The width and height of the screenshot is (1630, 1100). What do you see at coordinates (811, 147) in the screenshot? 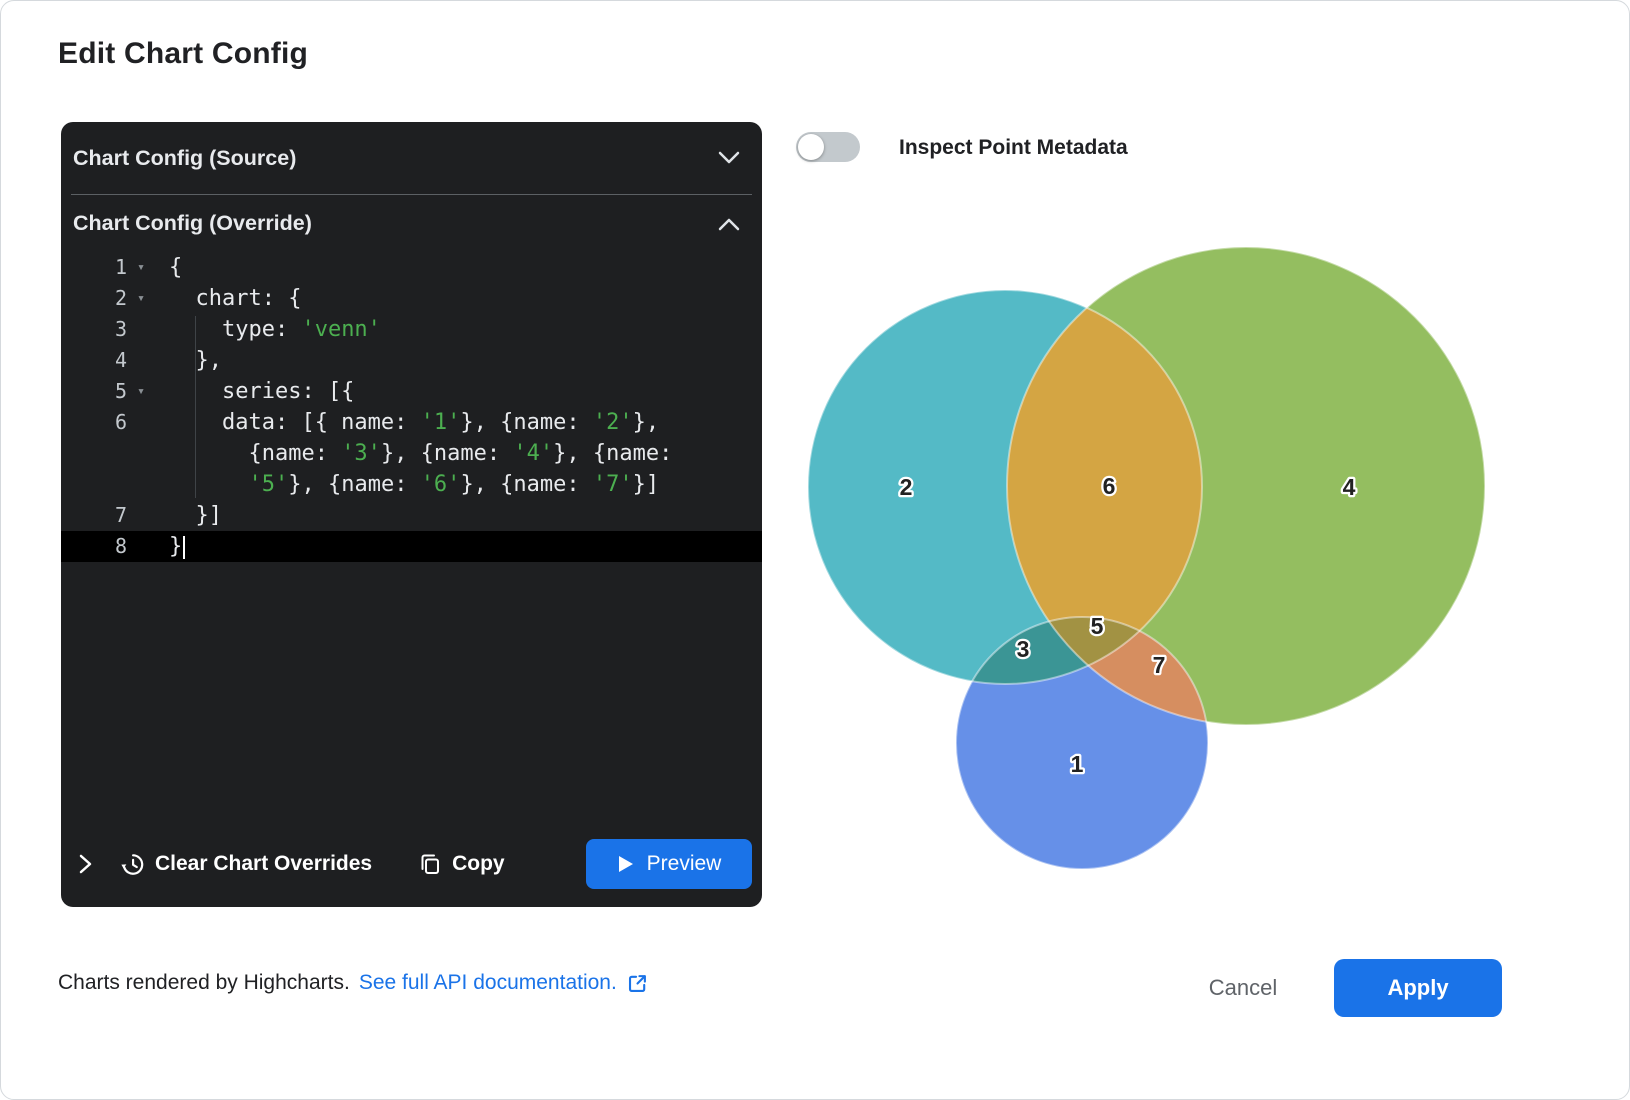
I see `toggle-knob` at bounding box center [811, 147].